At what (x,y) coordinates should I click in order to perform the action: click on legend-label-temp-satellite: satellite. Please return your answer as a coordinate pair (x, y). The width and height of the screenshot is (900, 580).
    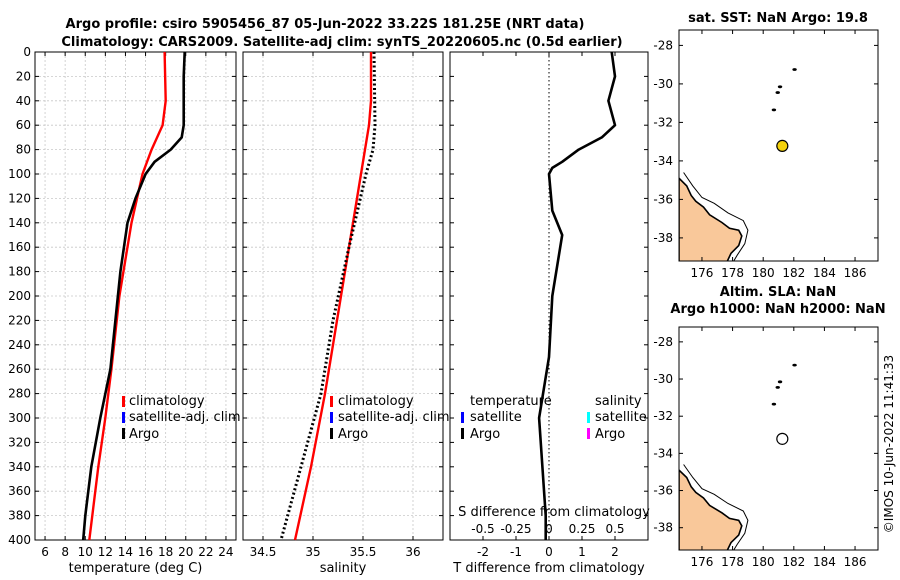
    Looking at the image, I should click on (496, 417).